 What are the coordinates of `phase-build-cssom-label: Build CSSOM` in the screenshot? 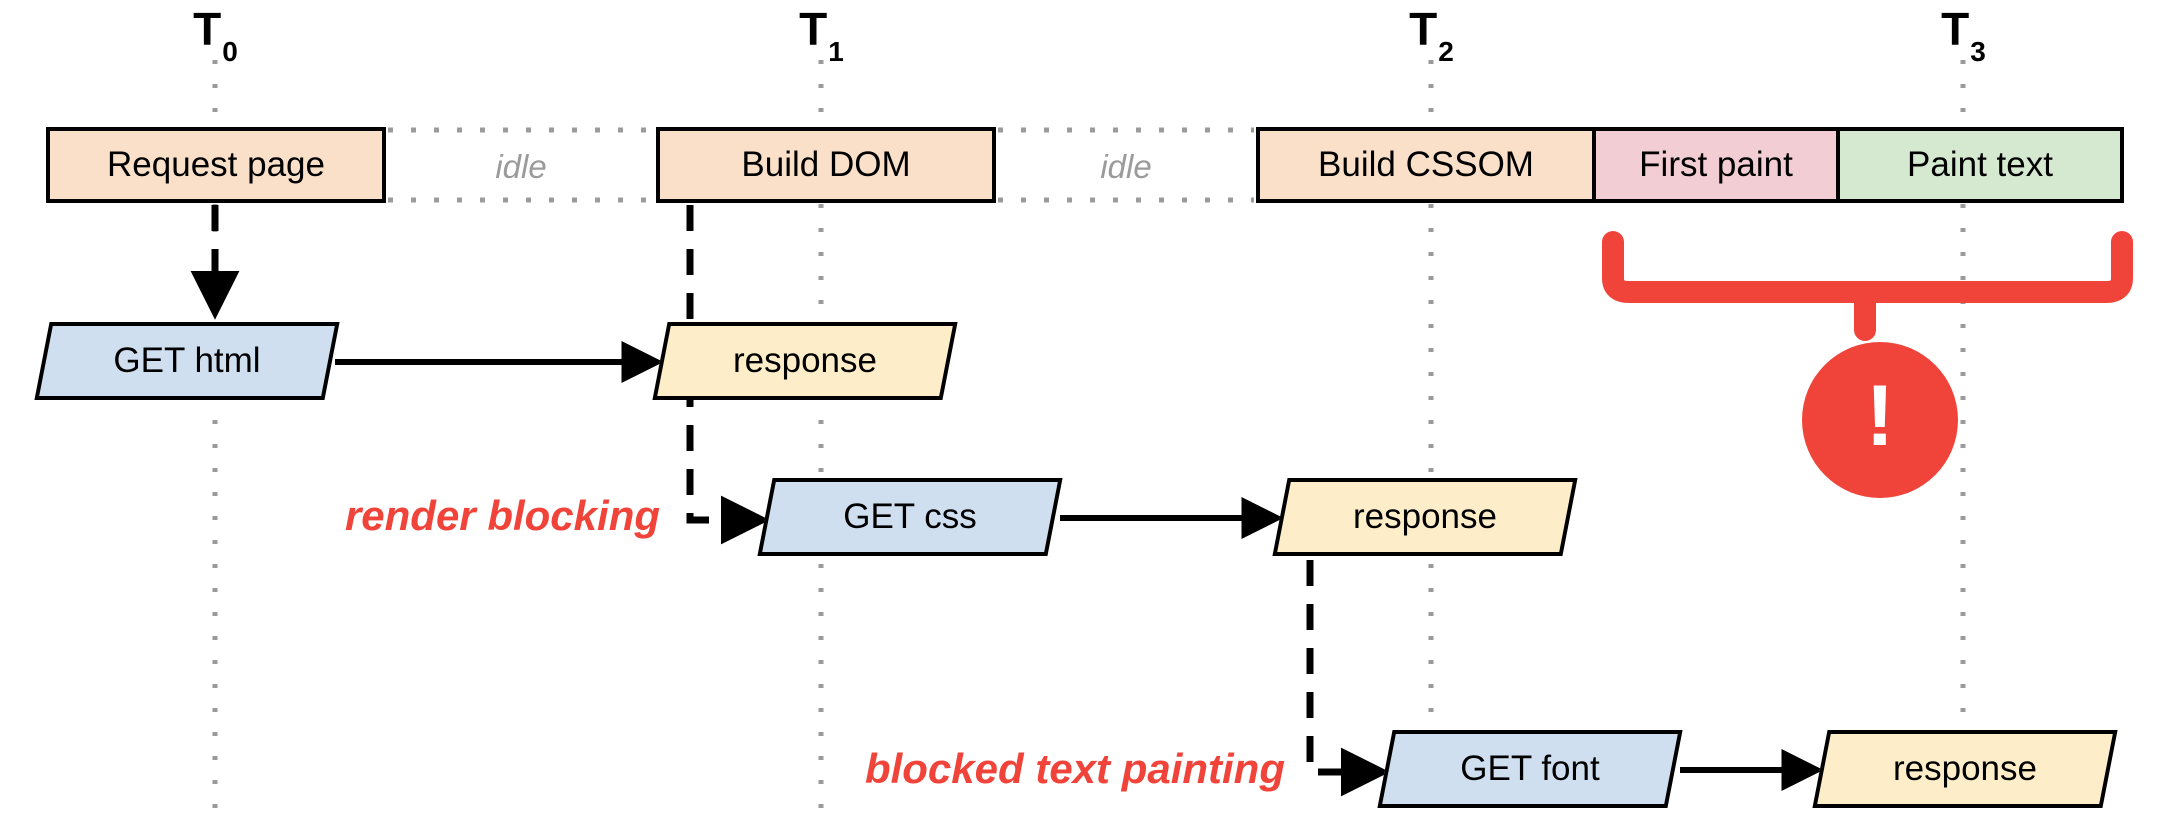 It's located at (1426, 164).